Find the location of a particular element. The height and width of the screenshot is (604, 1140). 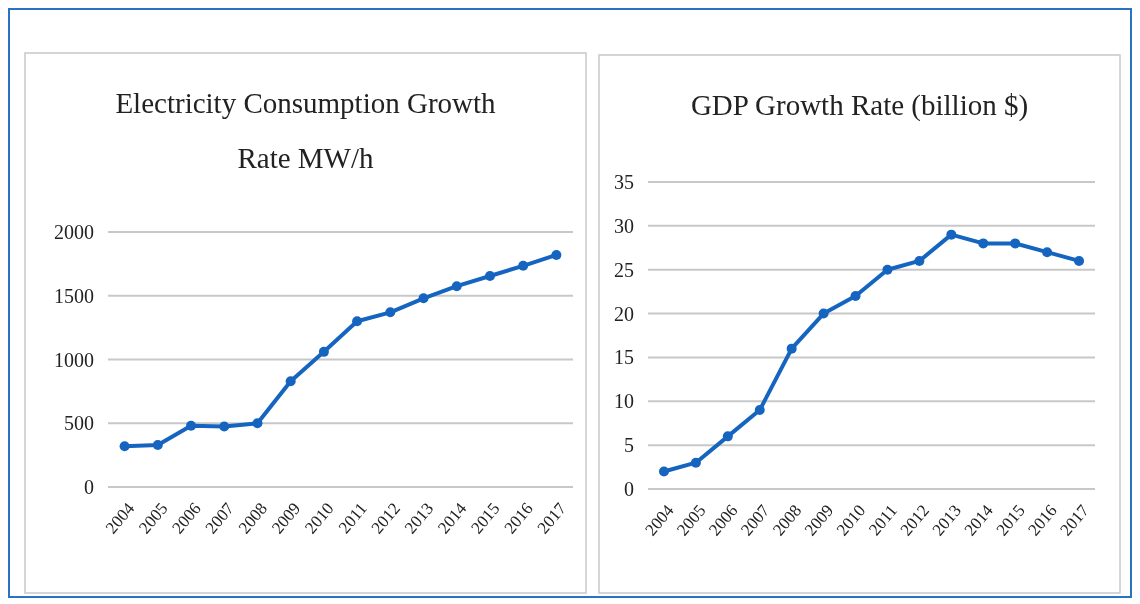

y-tick-label: 5 is located at coordinates (629, 445).